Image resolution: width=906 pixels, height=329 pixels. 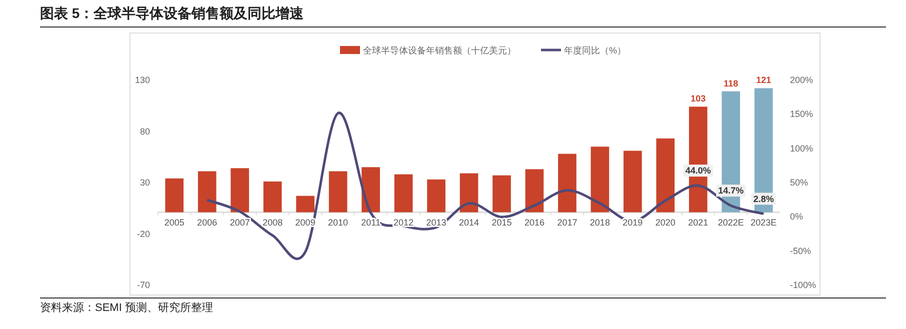 I want to click on x-tick-label: 2008, so click(x=272, y=222).